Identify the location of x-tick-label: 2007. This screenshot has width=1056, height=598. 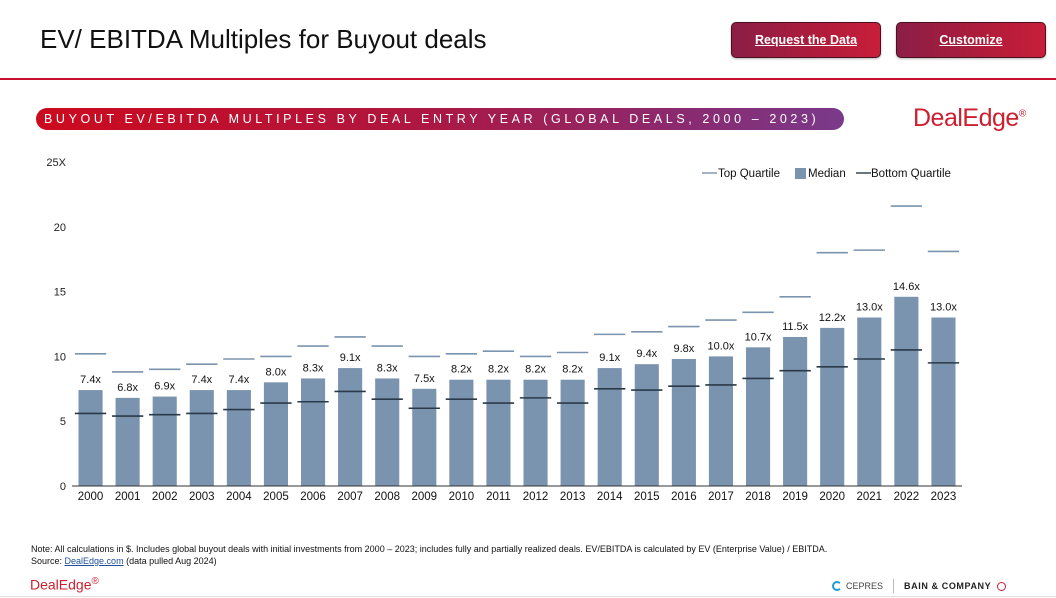
(350, 497).